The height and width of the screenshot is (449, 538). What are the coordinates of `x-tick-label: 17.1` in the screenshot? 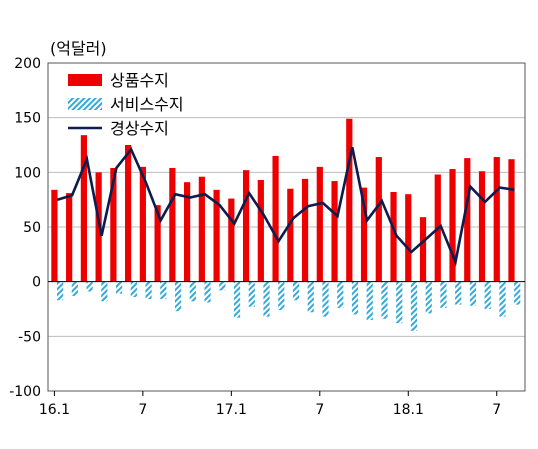 It's located at (231, 410).